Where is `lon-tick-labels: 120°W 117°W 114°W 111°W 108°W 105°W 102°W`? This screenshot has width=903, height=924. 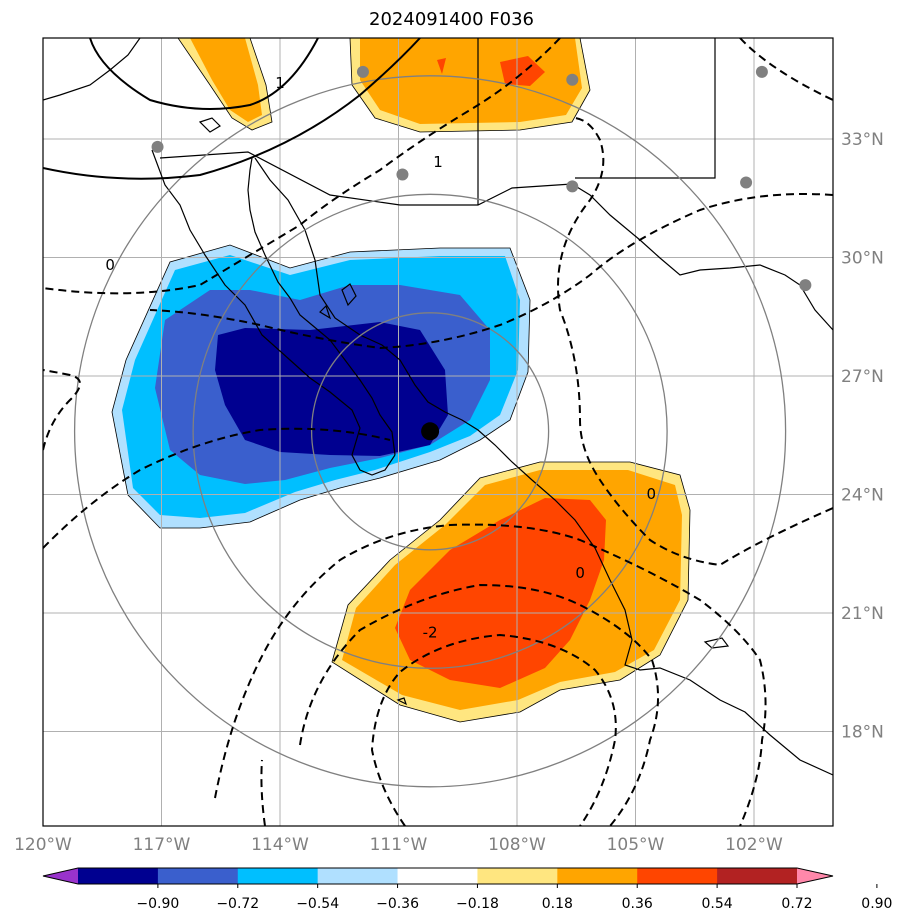
lon-tick-labels: 120°W 117°W 114°W 111°W 108°W 105°W 102°W is located at coordinates (398, 845).